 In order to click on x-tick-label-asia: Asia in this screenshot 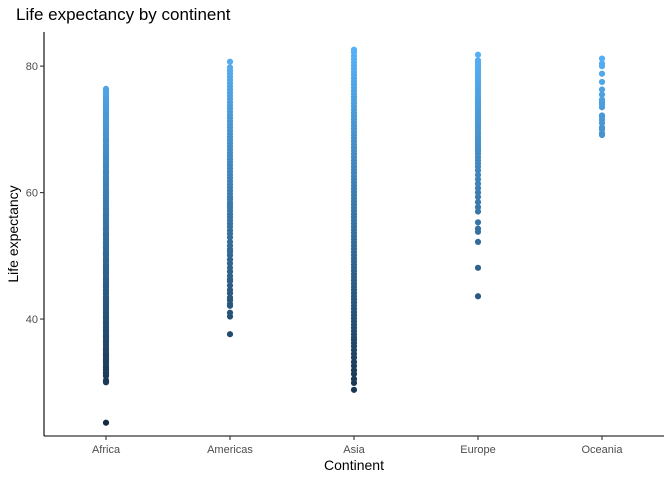, I will do `click(354, 450)`.